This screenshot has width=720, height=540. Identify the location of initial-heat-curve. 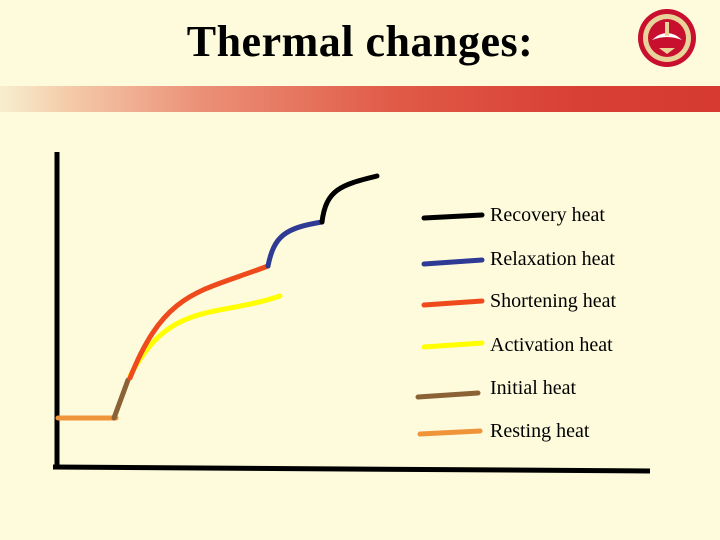
(121, 399).